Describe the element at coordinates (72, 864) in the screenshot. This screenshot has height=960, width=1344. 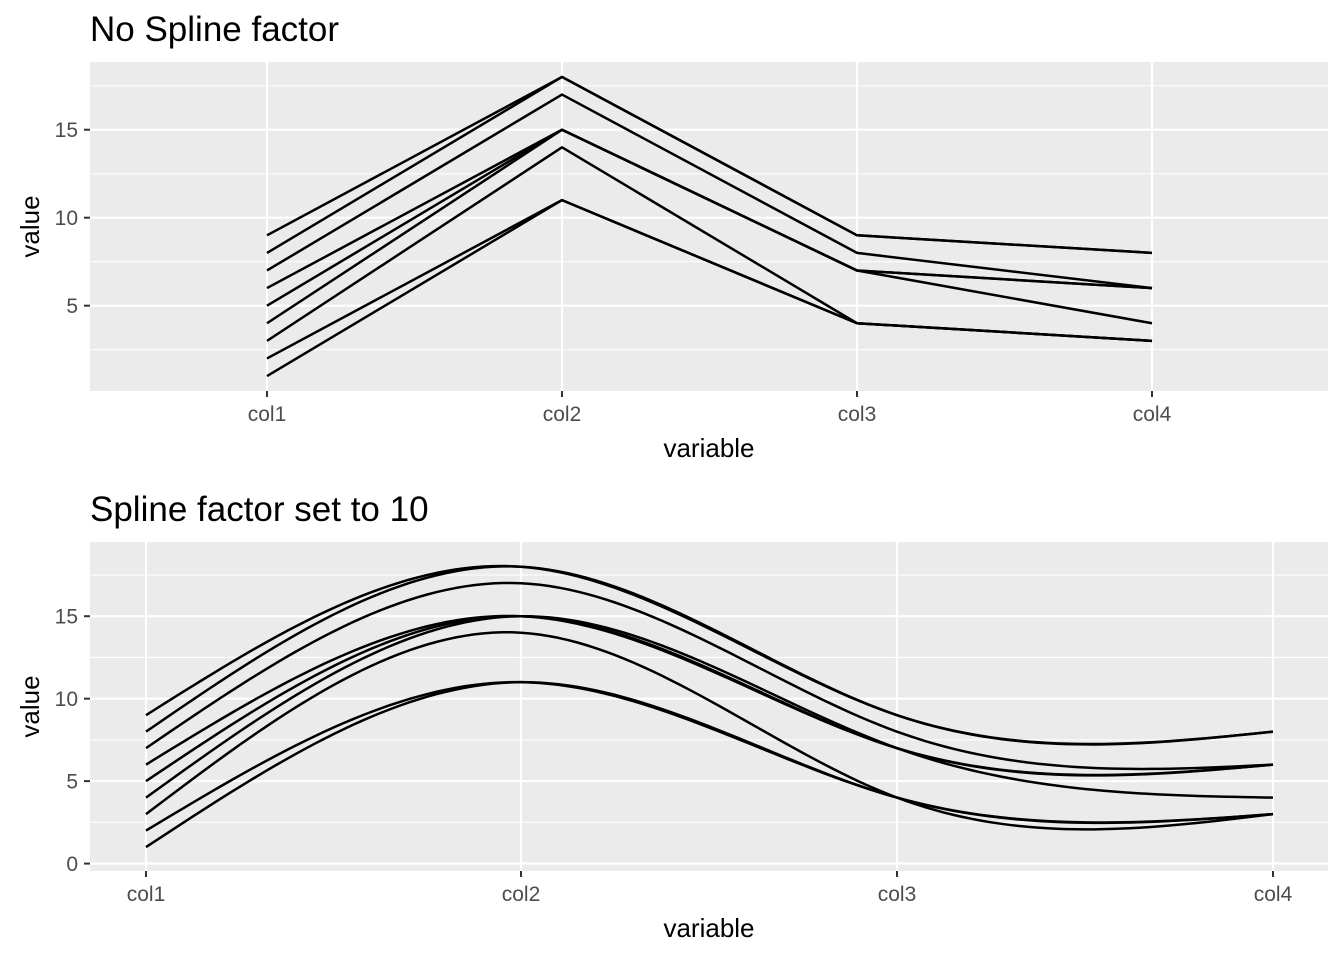
I see `y-tick-label: 0` at that location.